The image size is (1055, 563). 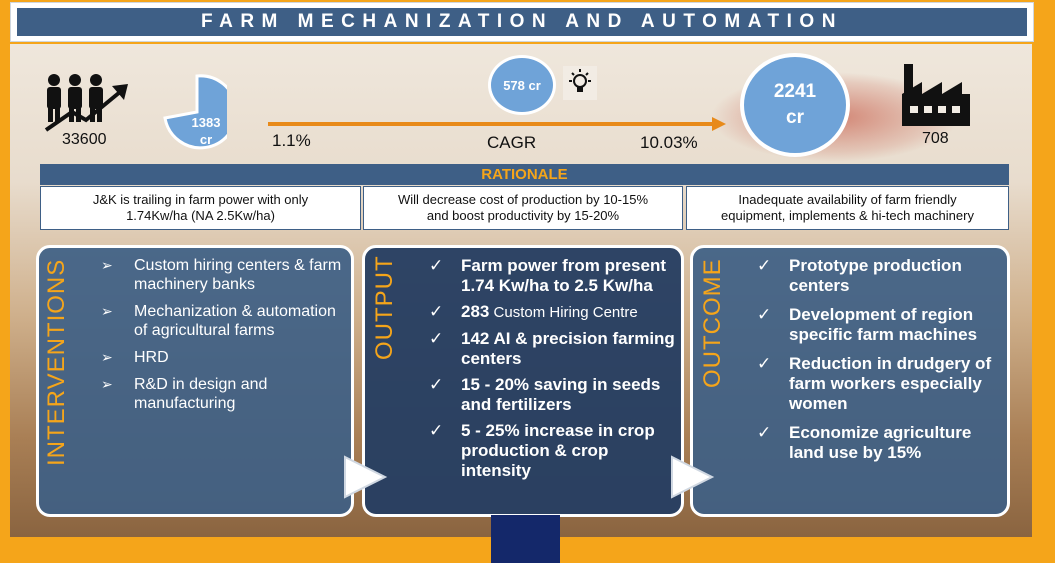 I want to click on list-item-text: HRD, so click(x=151, y=357).